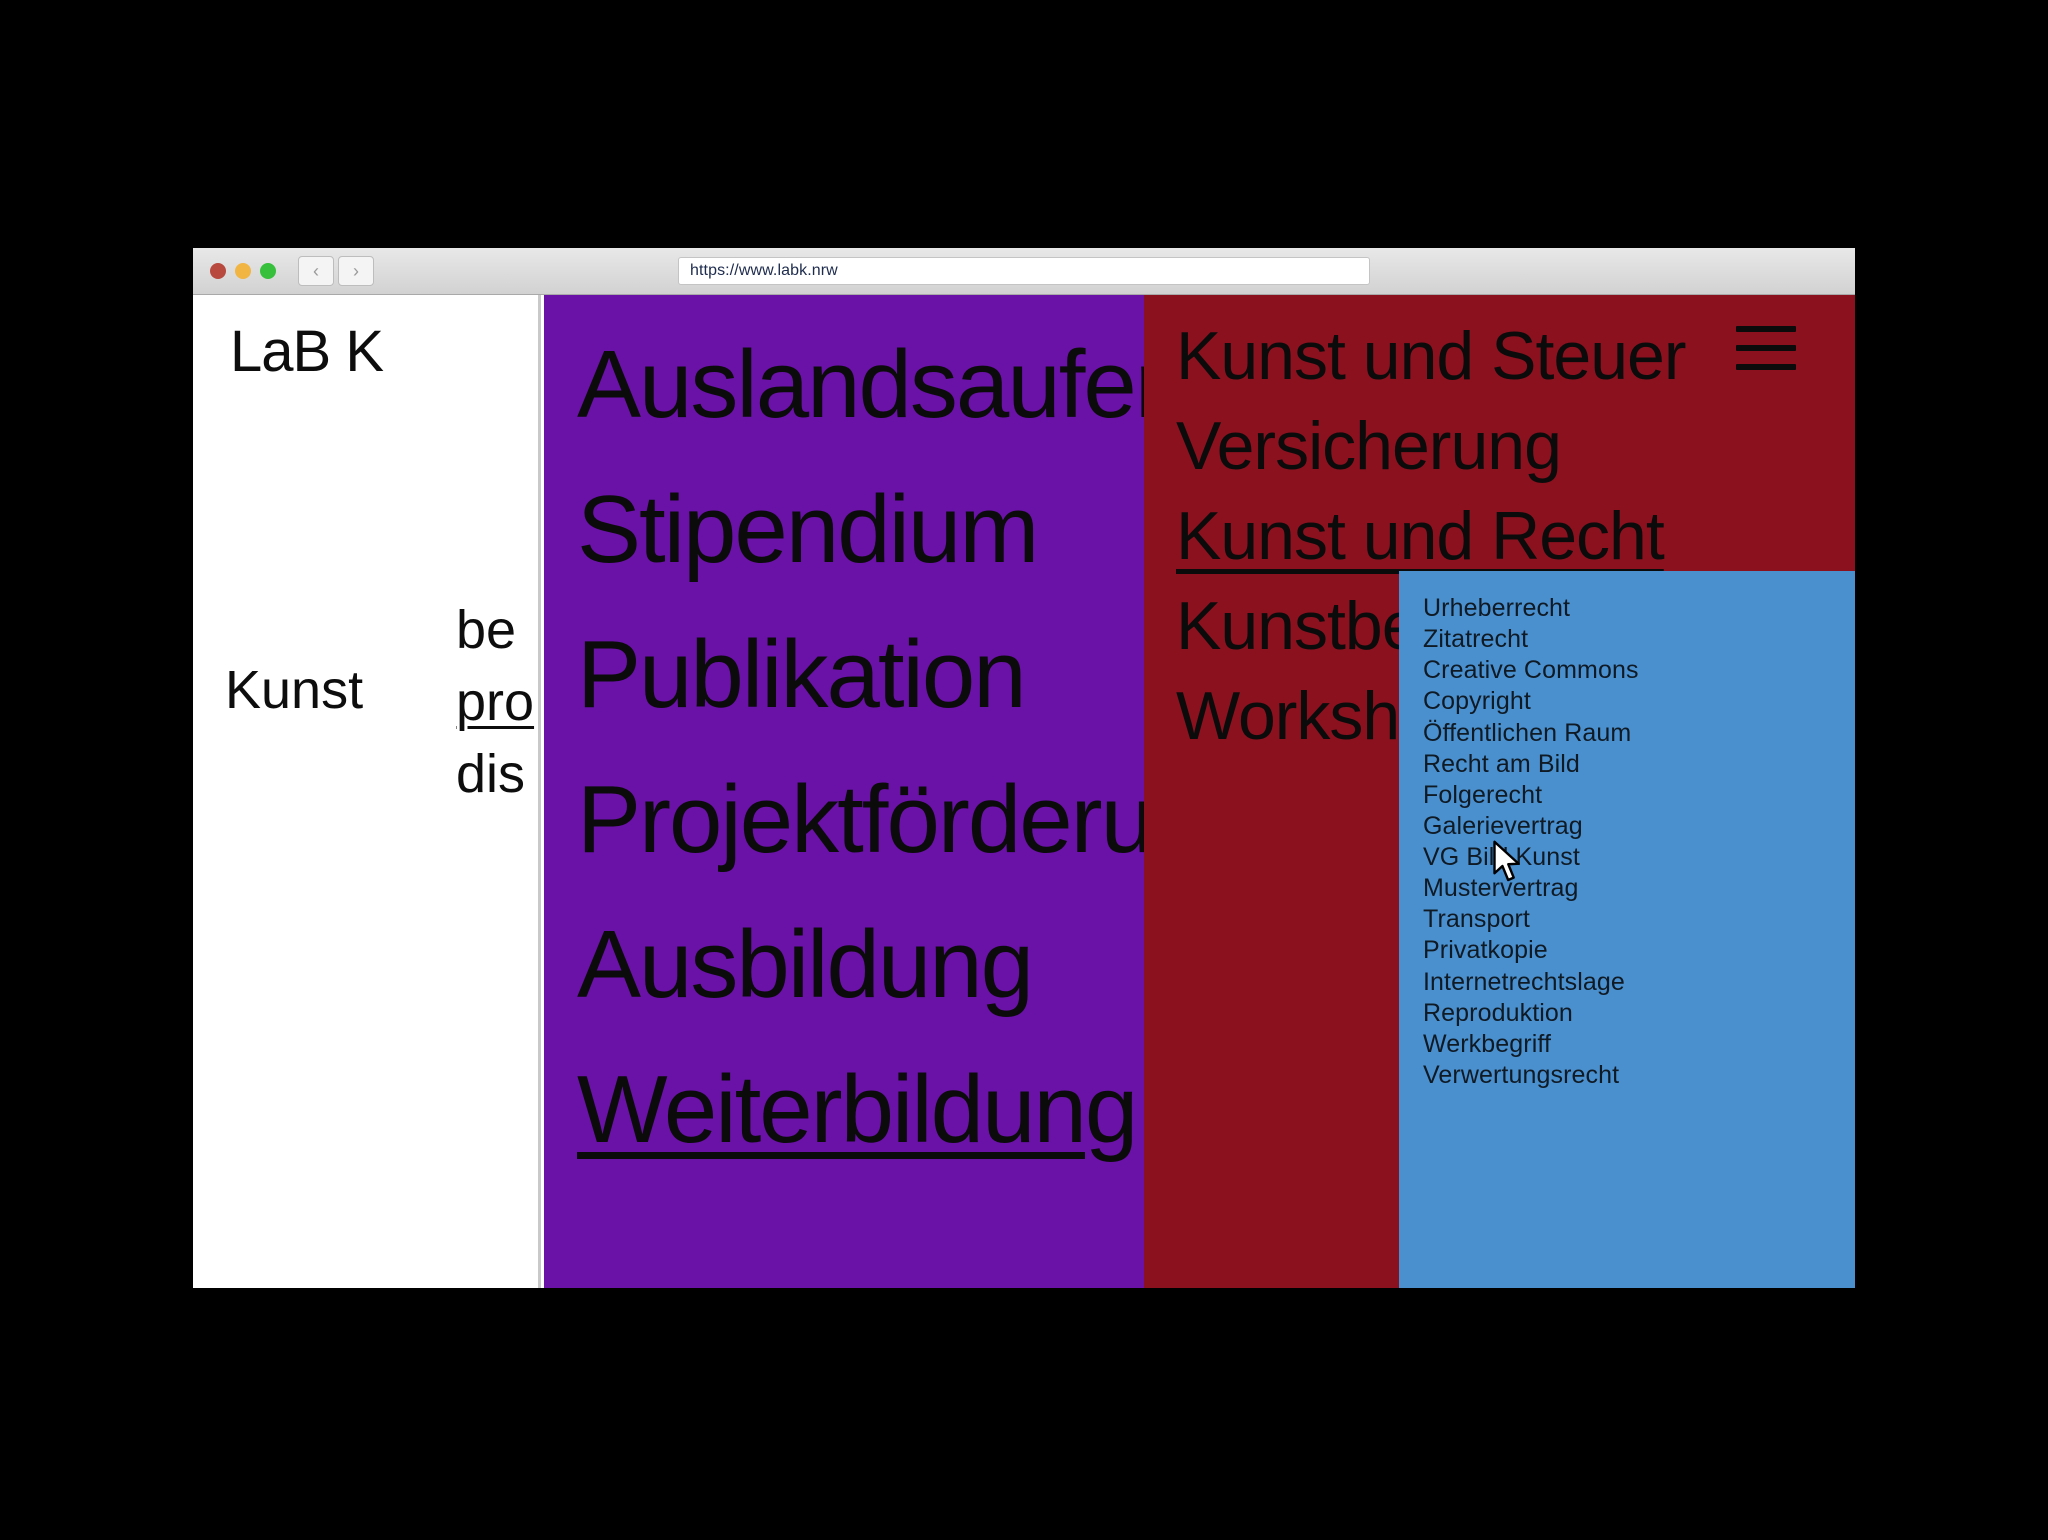  Describe the element at coordinates (1501, 763) in the screenshot. I see `dropdown-item-5: Recht am Bild` at that location.